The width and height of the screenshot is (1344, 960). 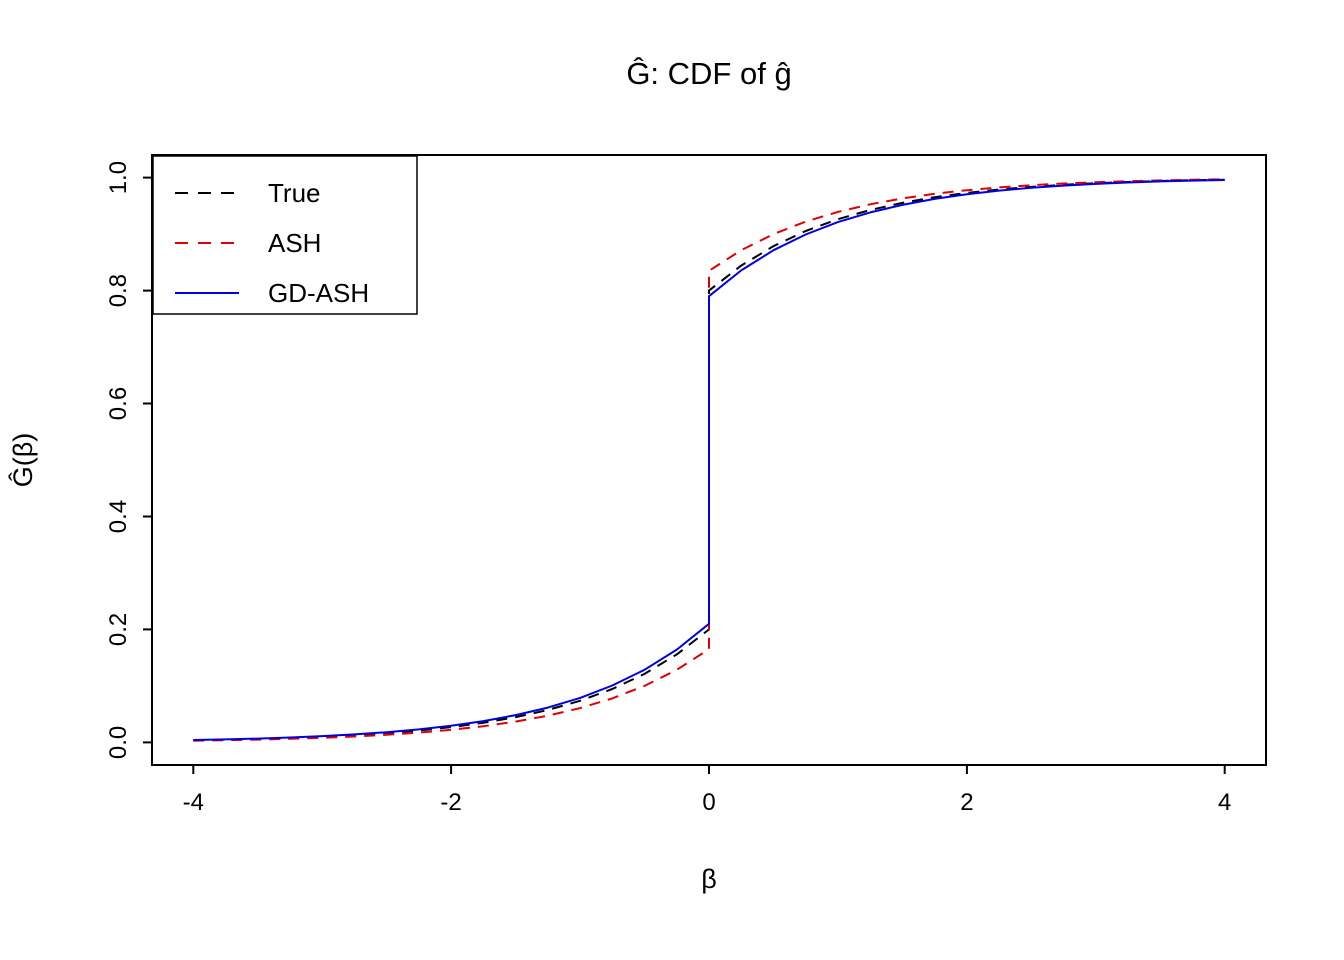 I want to click on y-tick-label: 0.0, so click(x=118, y=742).